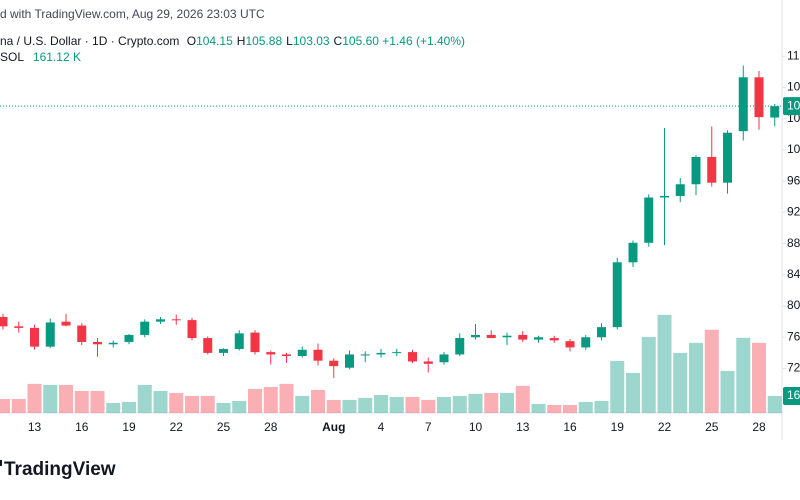  Describe the element at coordinates (381, 427) in the screenshot. I see `x-tick-label: 4` at that location.